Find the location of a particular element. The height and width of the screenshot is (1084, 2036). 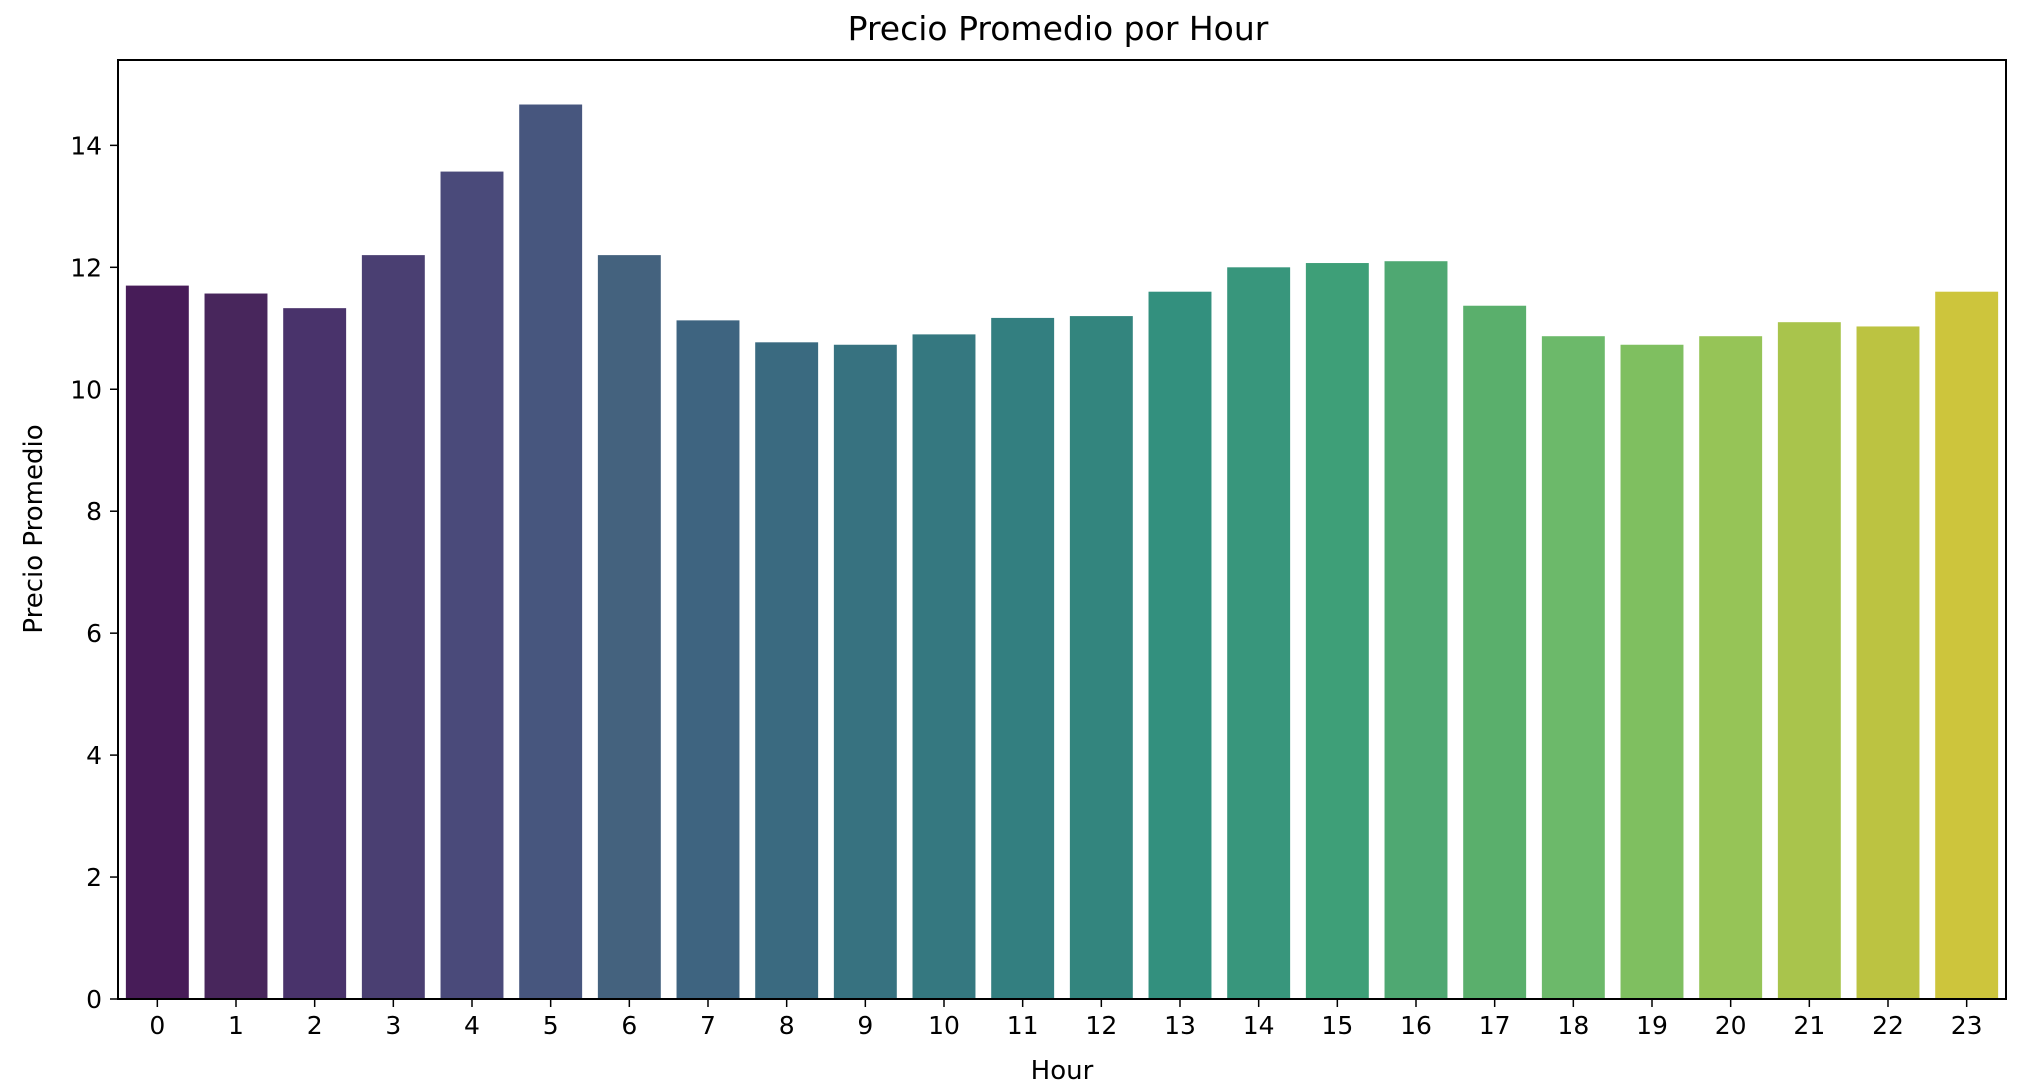

y-axis-ticks: 0 2 4 6 8 10 12 14 is located at coordinates (94, 572).